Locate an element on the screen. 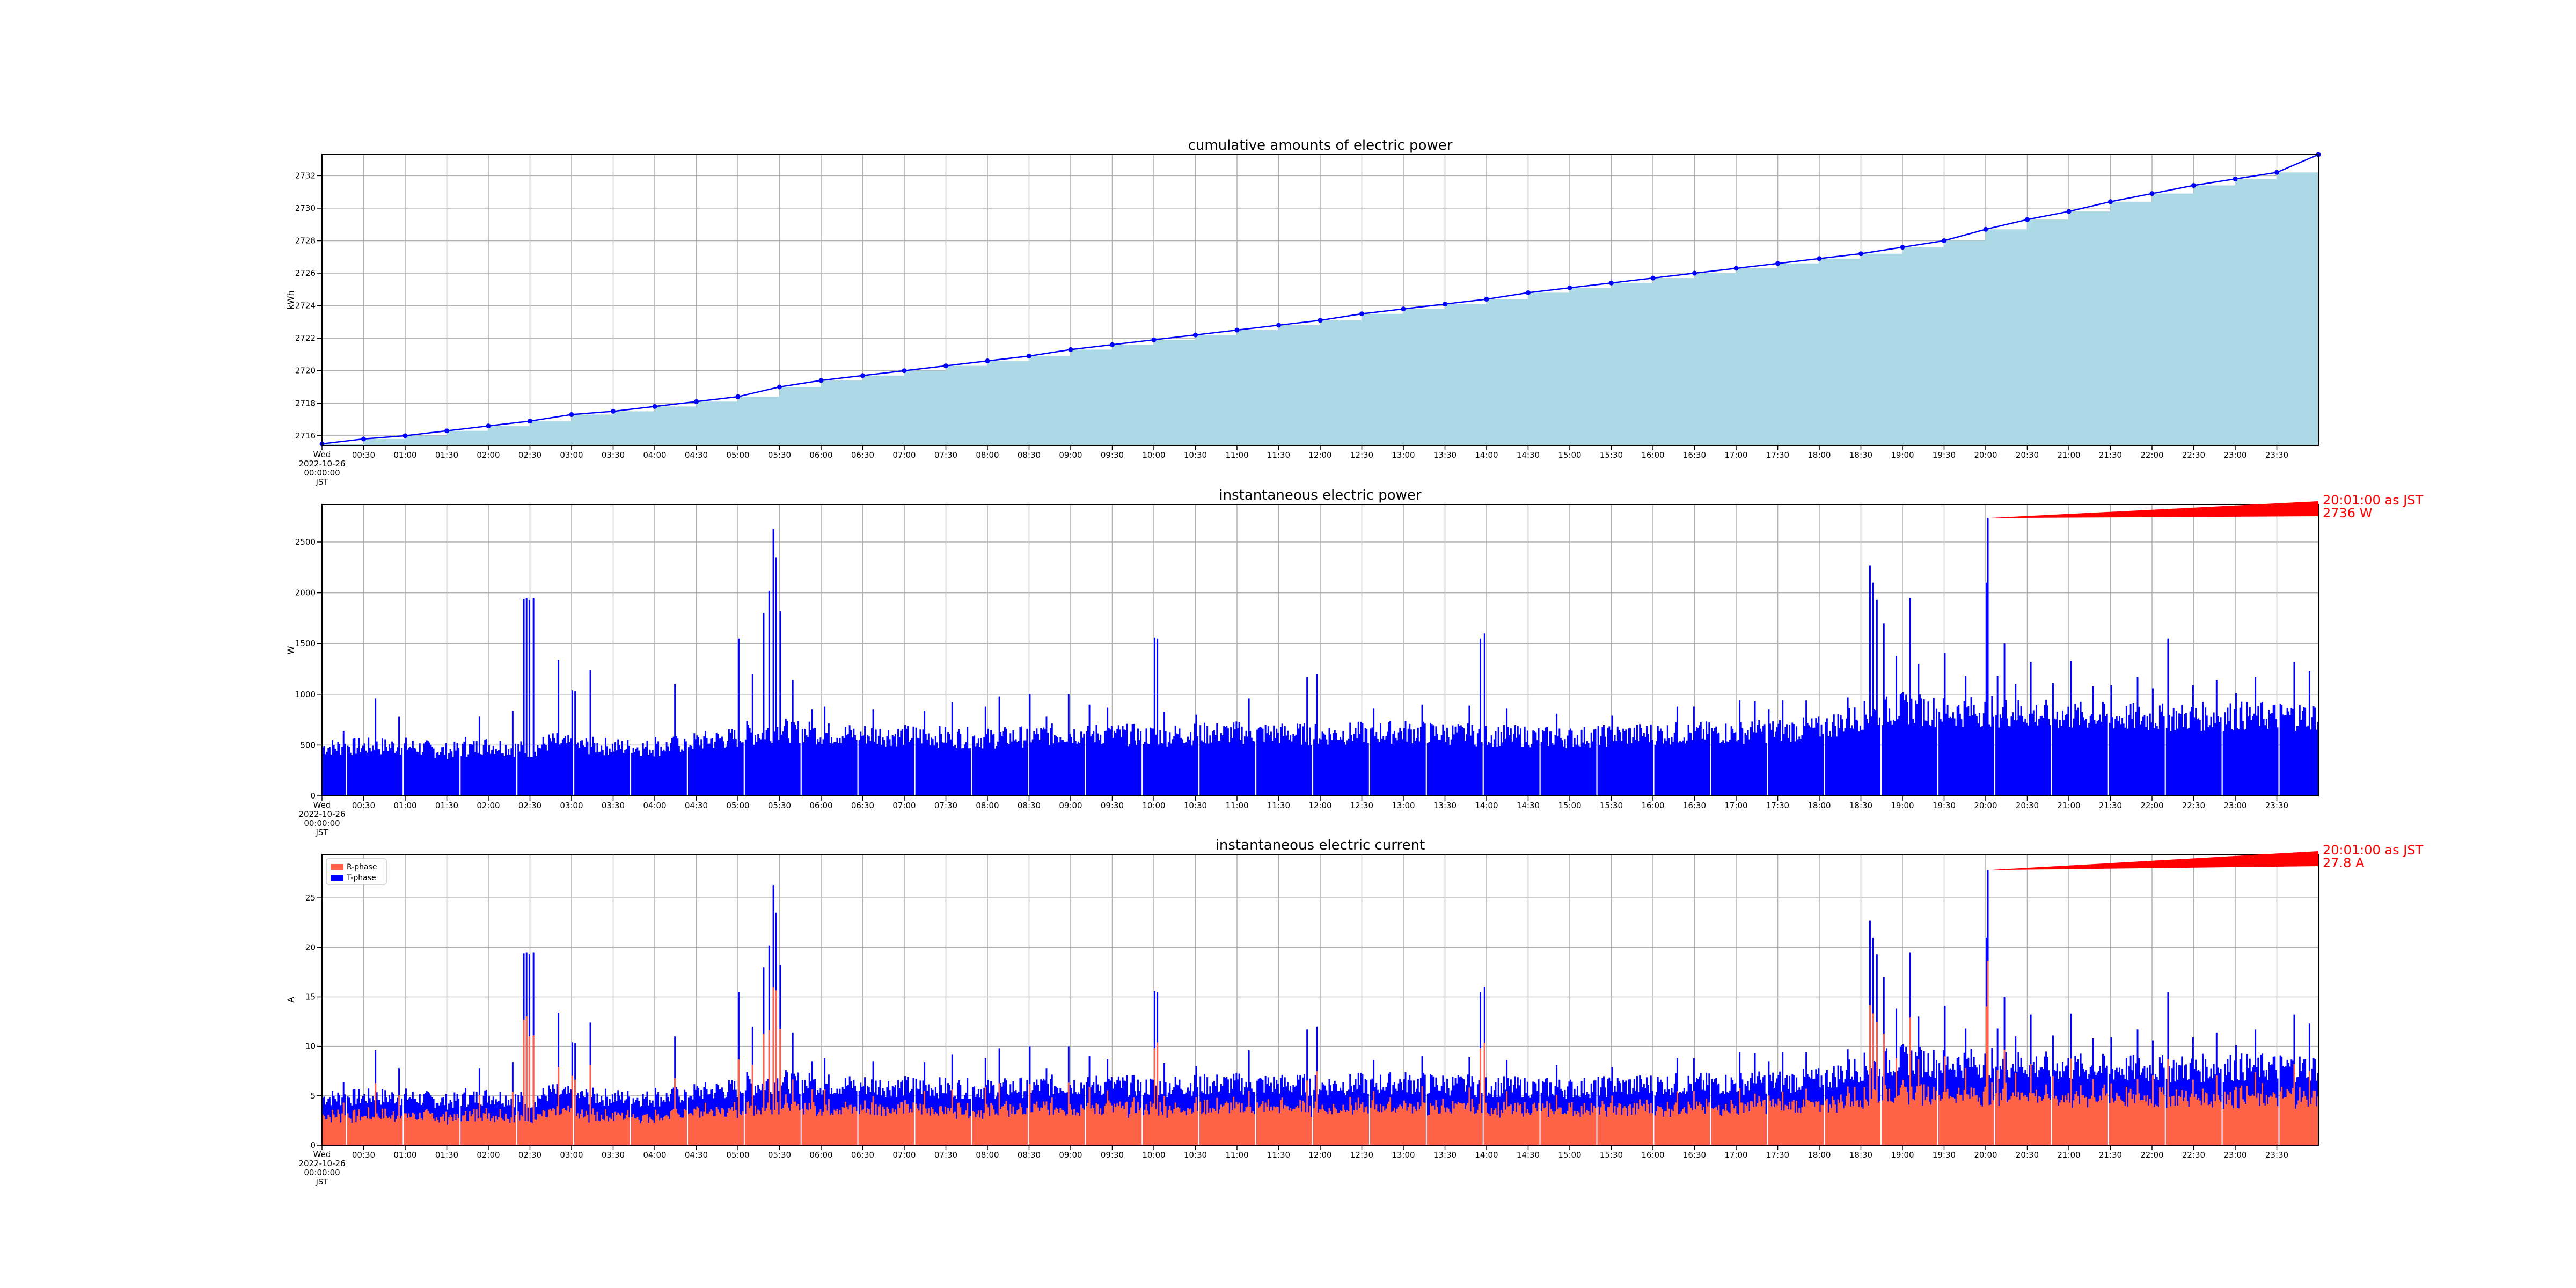  x-tick-label: 05:00 is located at coordinates (737, 1155).